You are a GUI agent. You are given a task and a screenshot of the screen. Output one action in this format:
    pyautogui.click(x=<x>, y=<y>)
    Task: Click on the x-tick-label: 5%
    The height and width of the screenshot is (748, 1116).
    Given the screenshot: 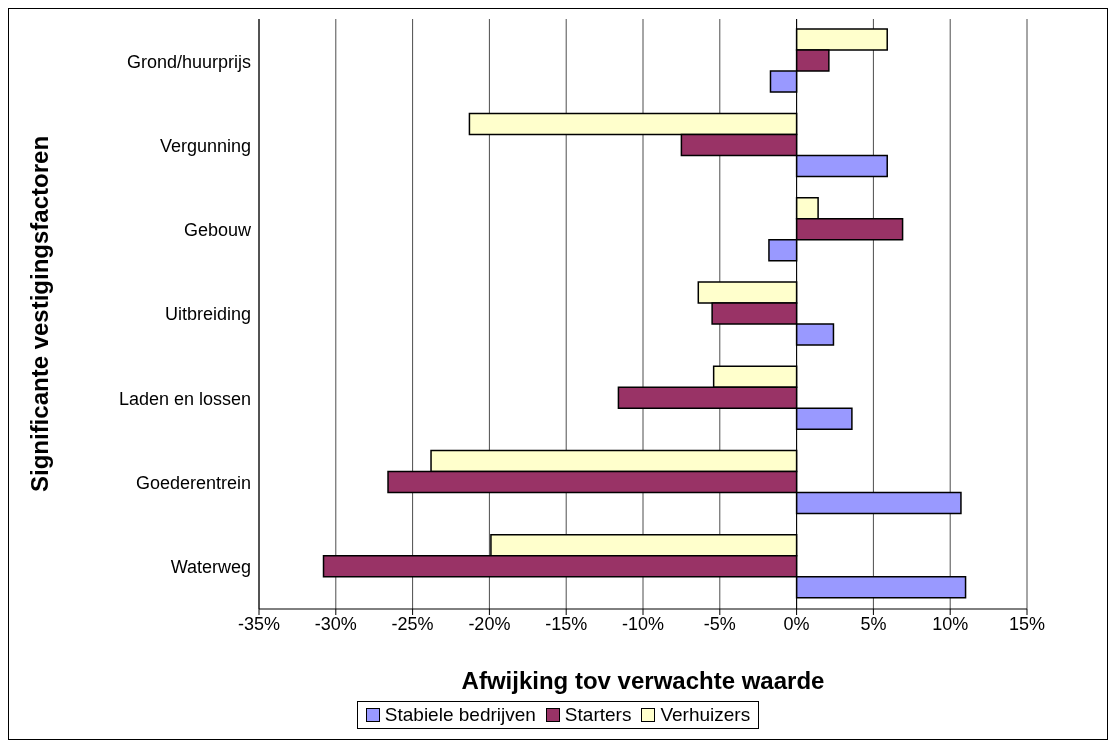 What is the action you would take?
    pyautogui.click(x=873, y=623)
    